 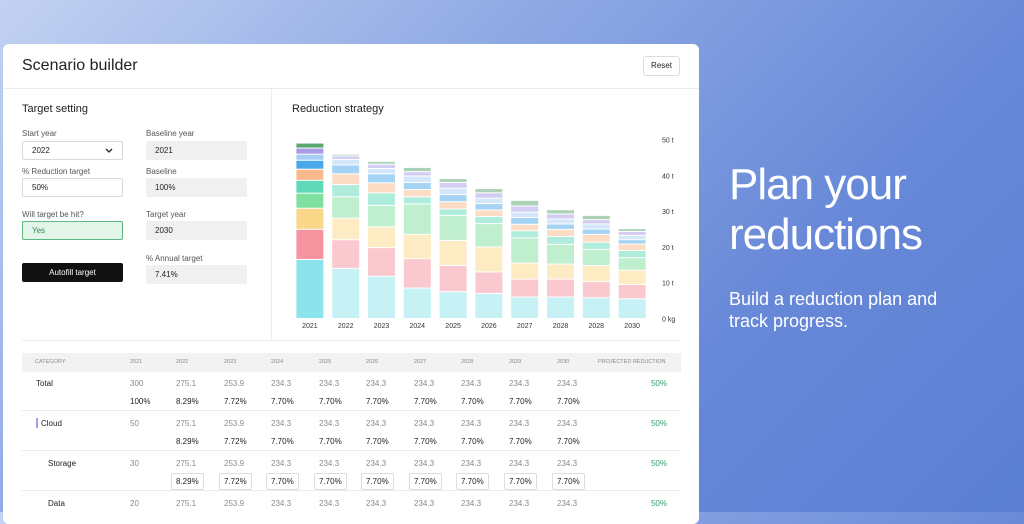 I want to click on autofill-button: Autofill target, so click(x=72, y=272).